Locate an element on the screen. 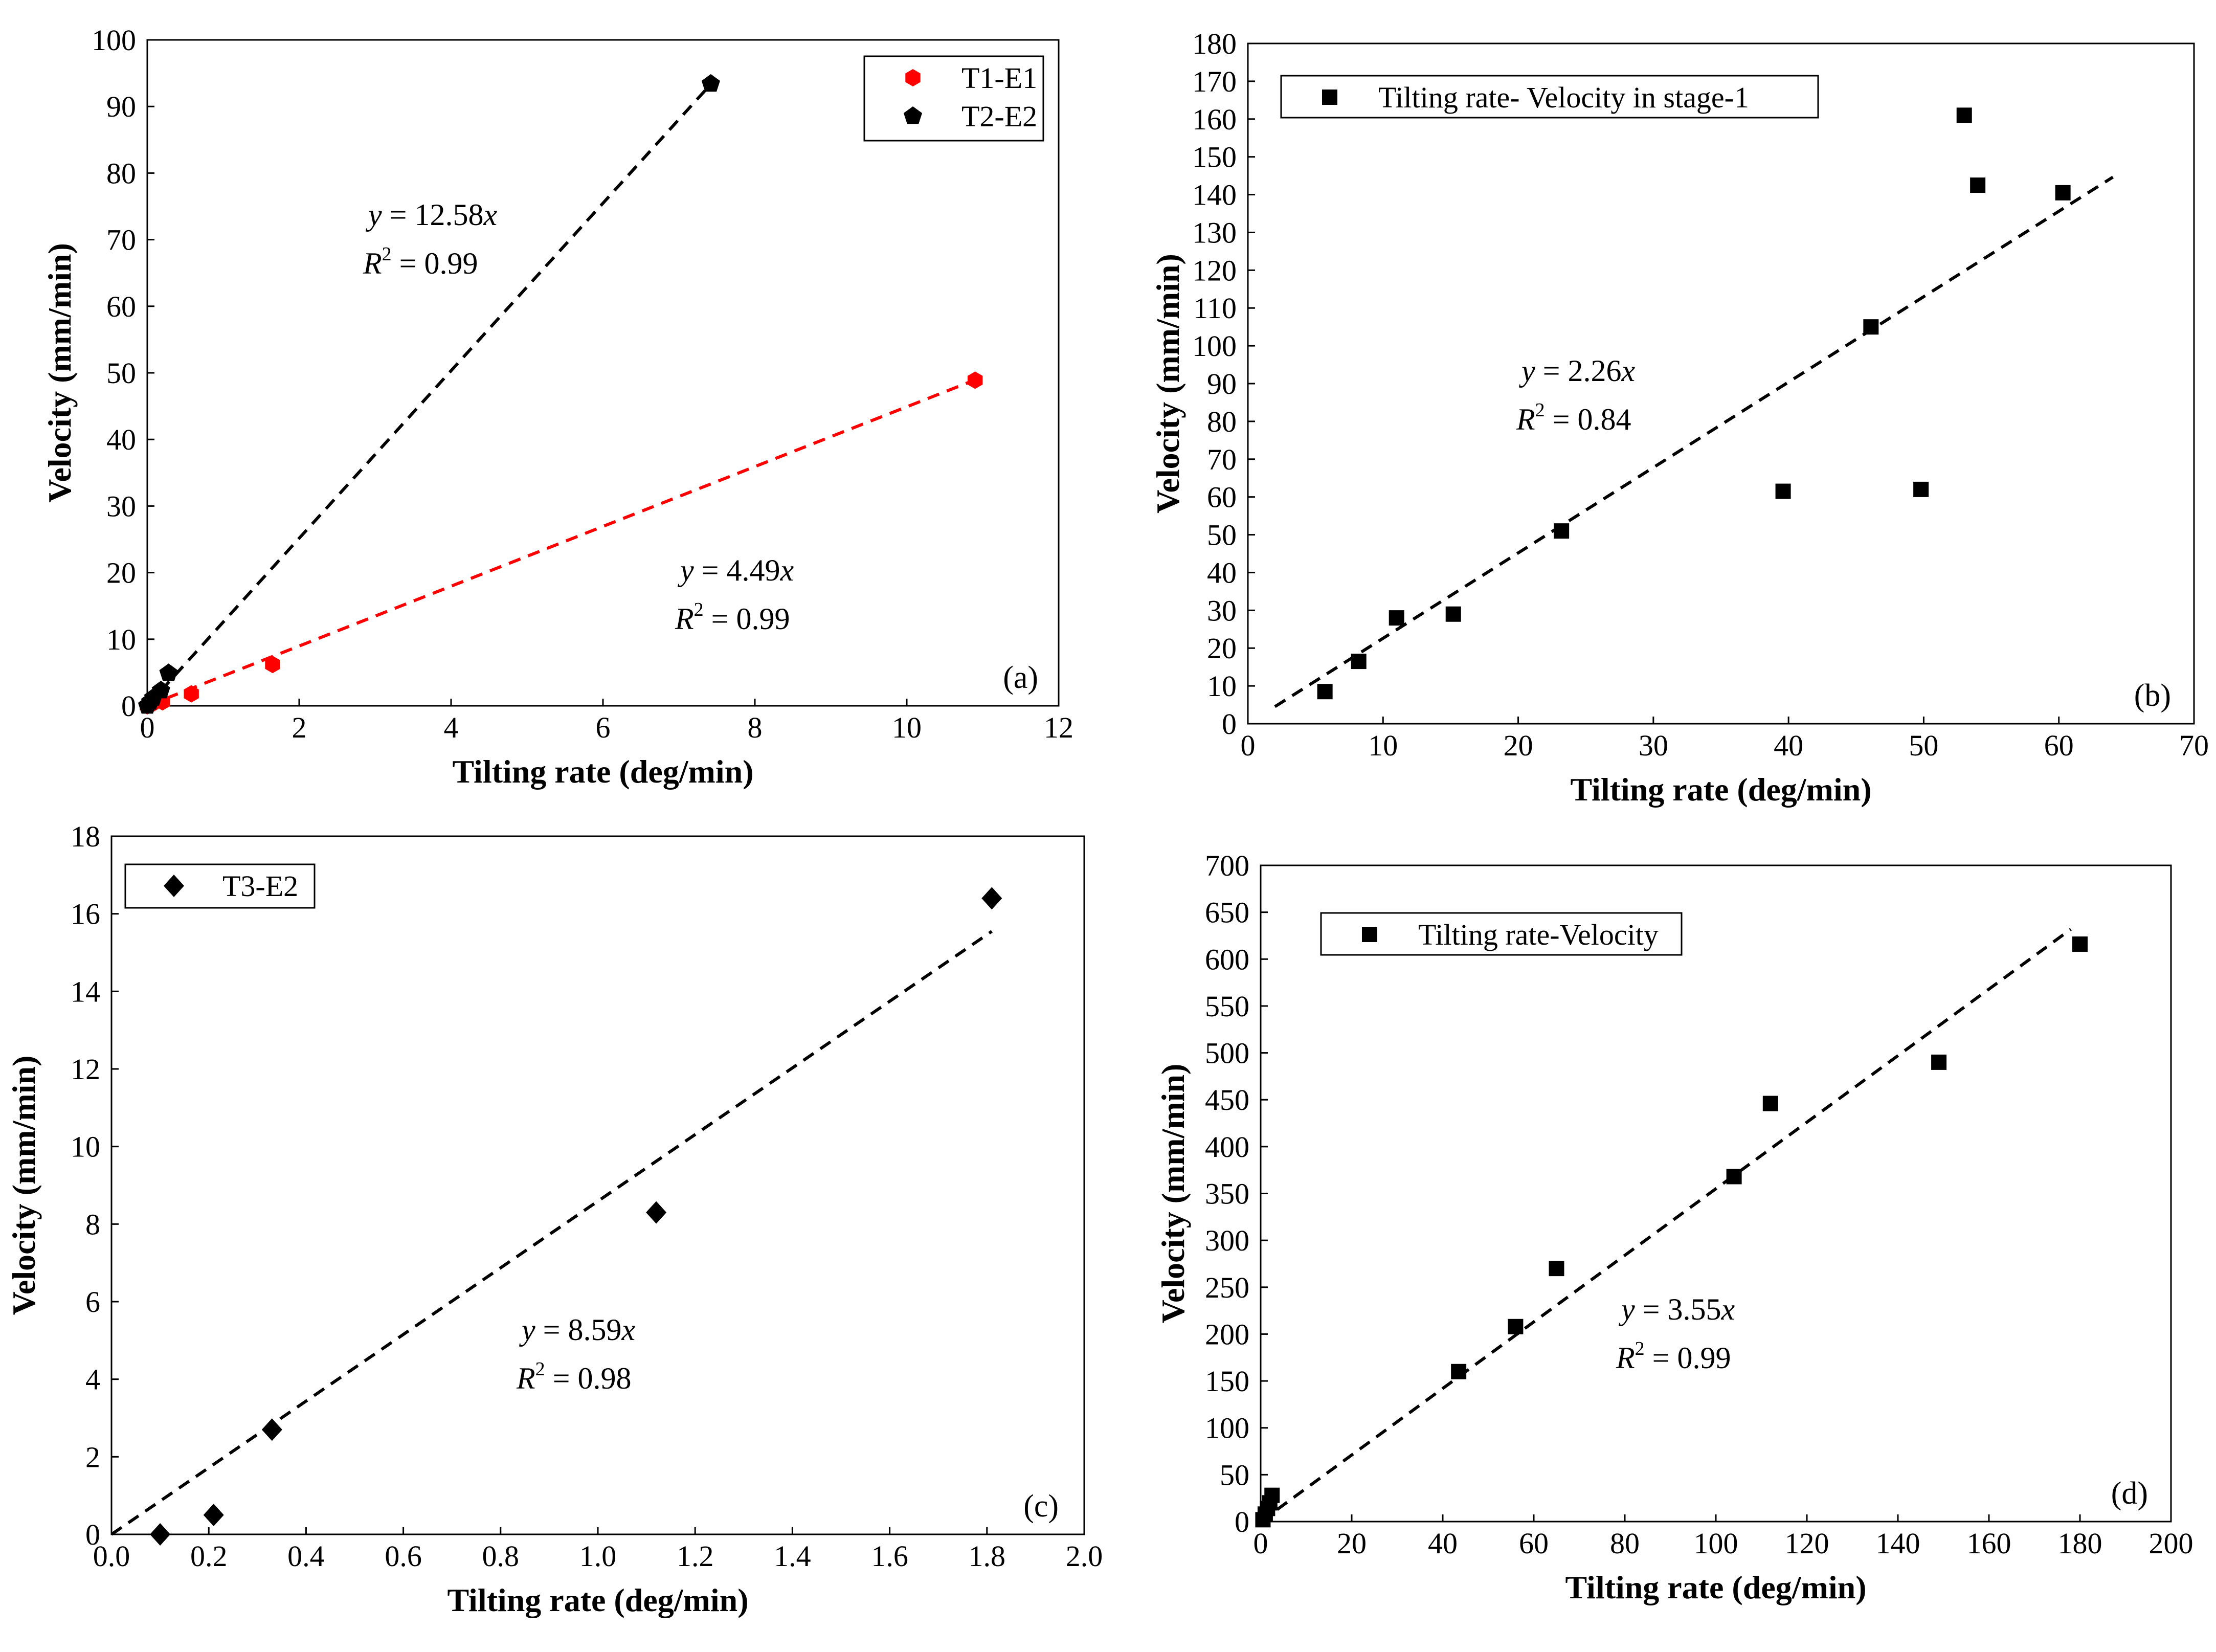  chart-c-legend-box is located at coordinates (220, 886).